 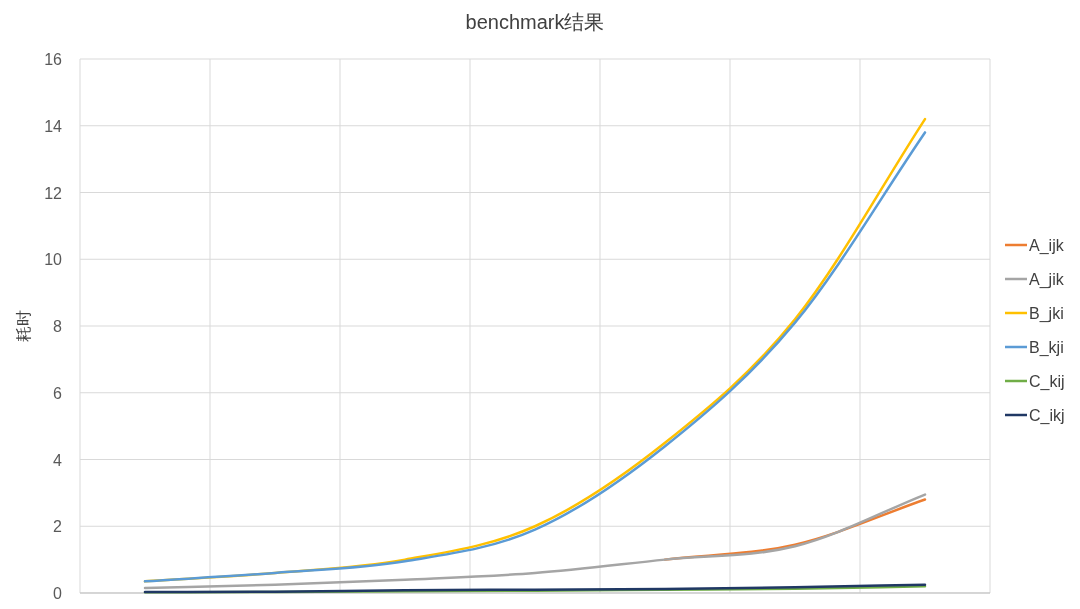 I want to click on y-tick-label: 10, so click(x=53, y=260).